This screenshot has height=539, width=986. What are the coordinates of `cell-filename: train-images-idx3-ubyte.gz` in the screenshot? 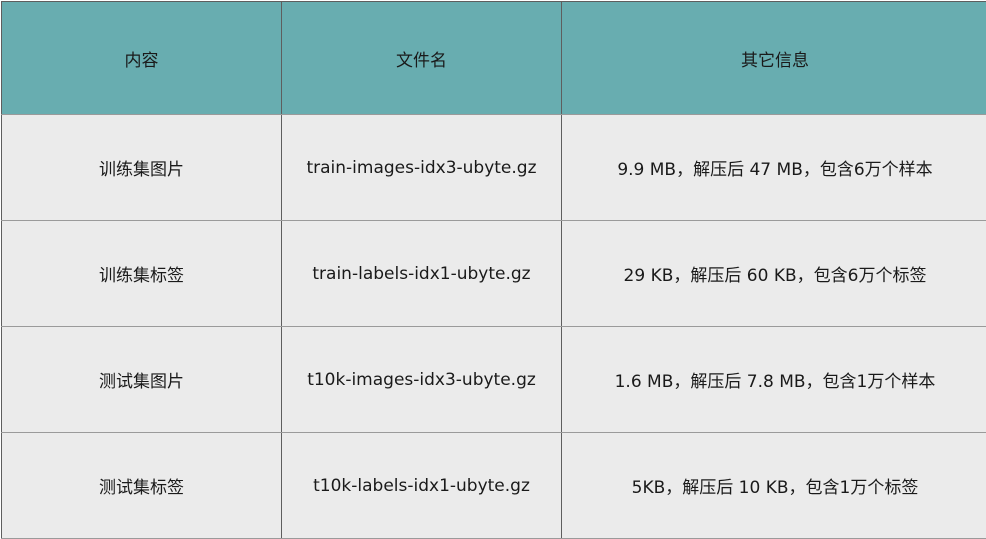 It's located at (422, 168).